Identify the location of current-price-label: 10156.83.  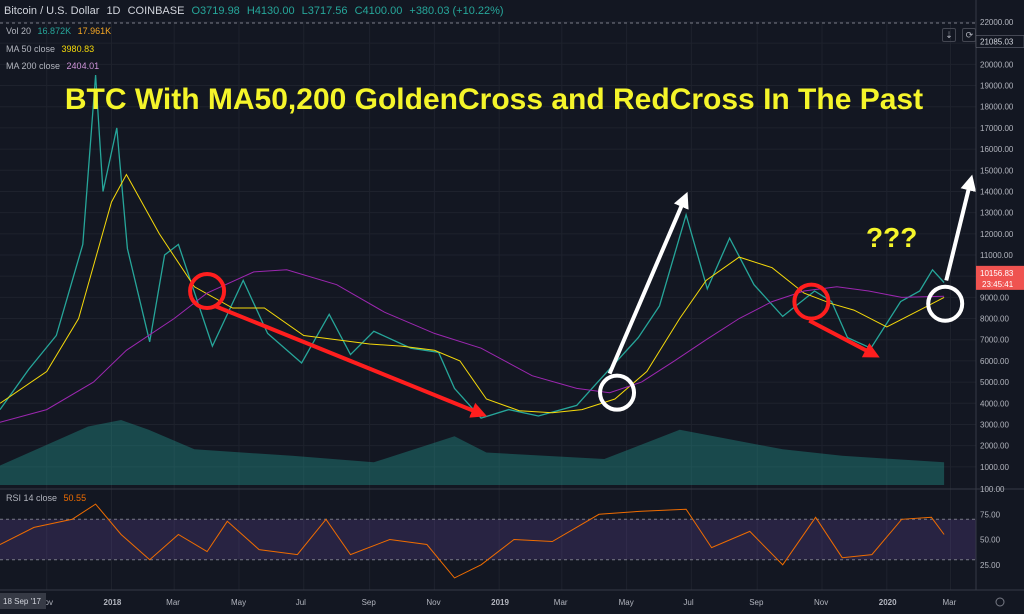
(997, 273).